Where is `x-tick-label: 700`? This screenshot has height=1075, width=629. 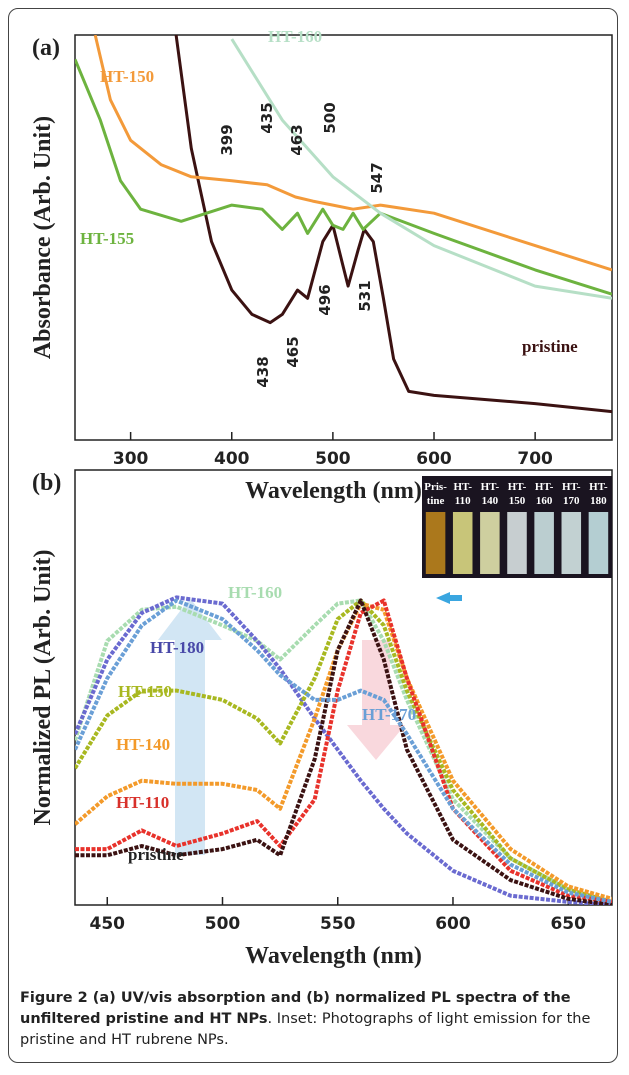
x-tick-label: 700 is located at coordinates (535, 459).